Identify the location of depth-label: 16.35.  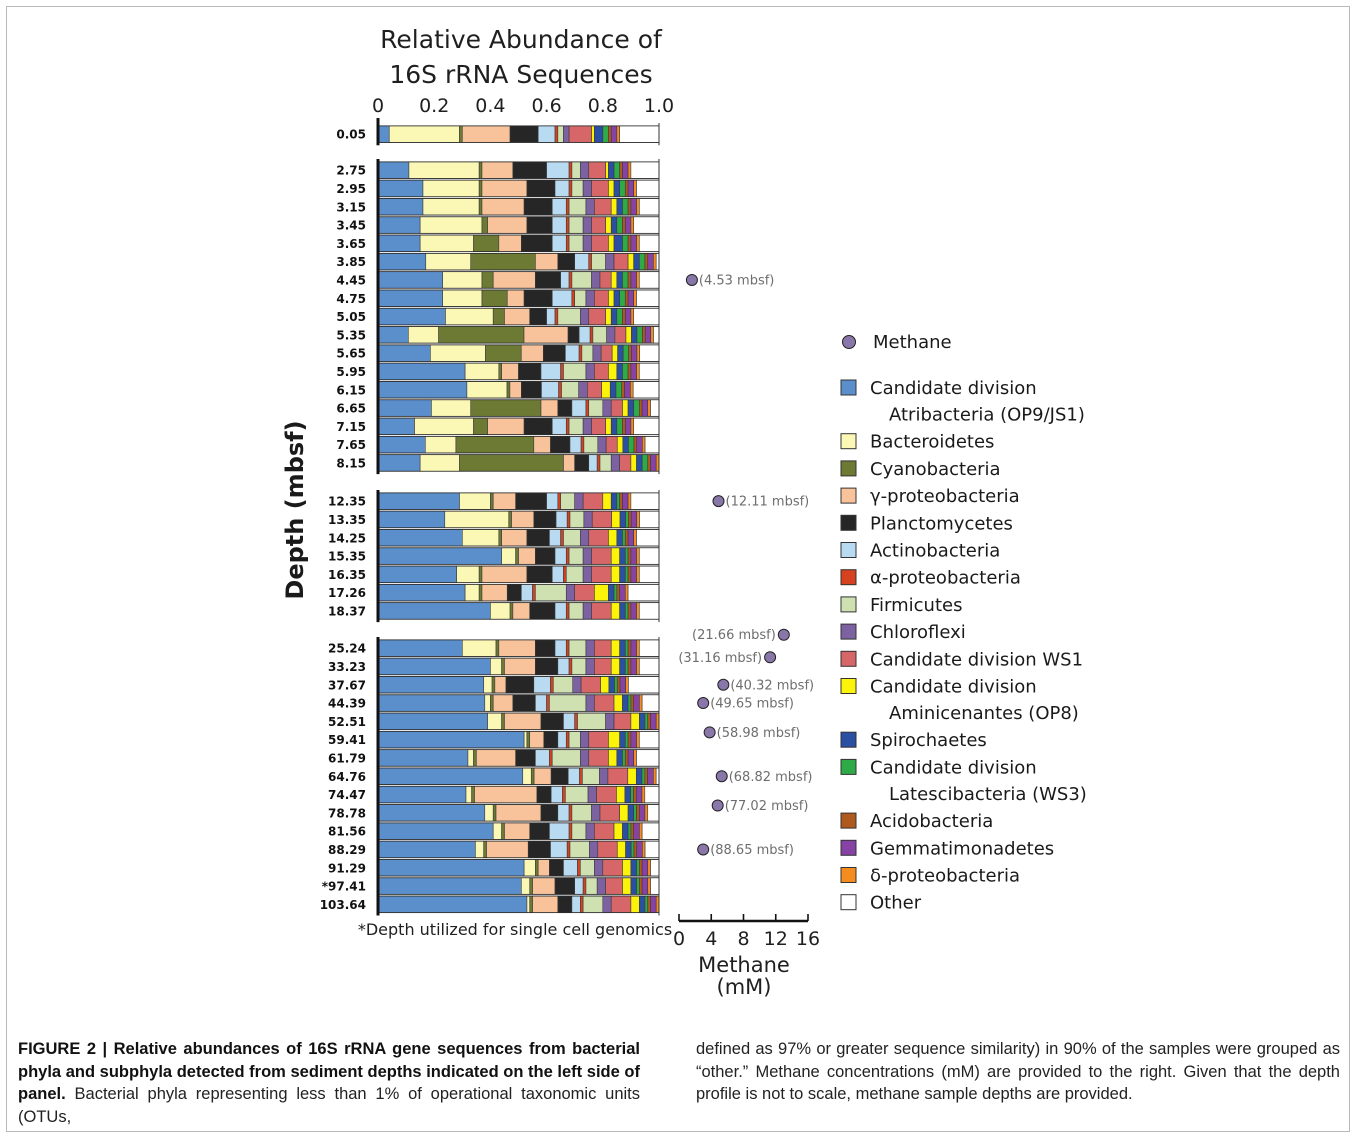
(347, 575).